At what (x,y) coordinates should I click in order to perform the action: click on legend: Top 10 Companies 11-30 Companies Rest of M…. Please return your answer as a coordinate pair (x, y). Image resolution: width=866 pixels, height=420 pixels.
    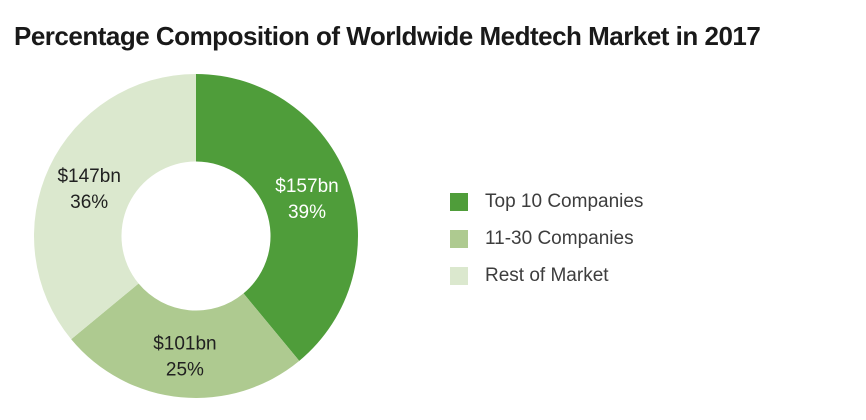
    Looking at the image, I should click on (547, 247).